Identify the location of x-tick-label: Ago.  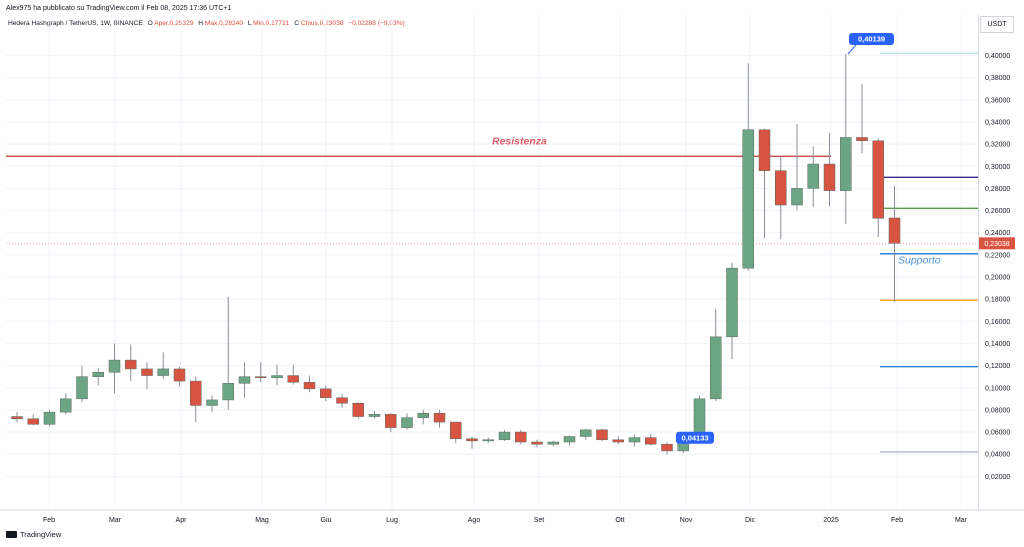
(474, 520).